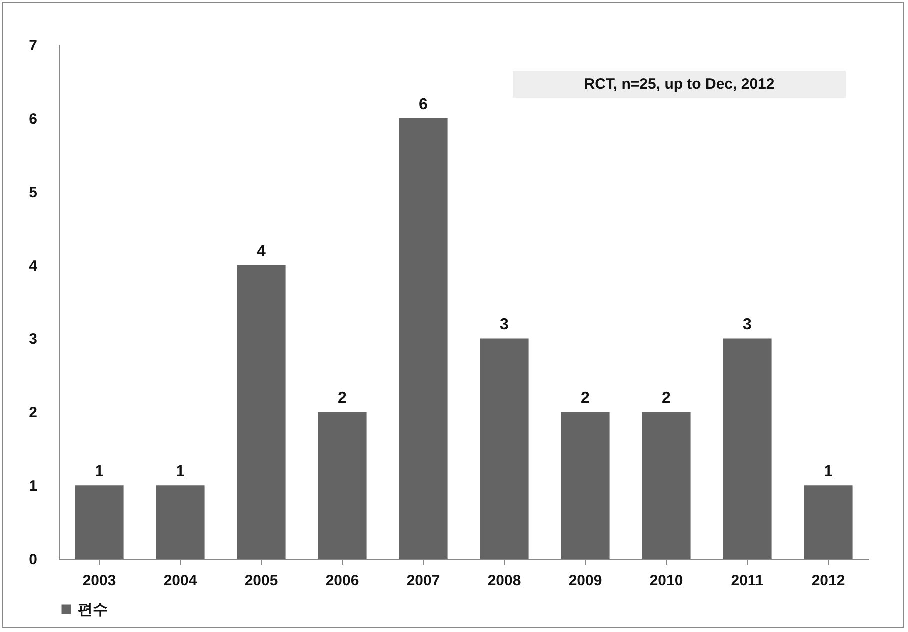 The width and height of the screenshot is (908, 632). What do you see at coordinates (33, 46) in the screenshot?
I see `y-tick-label: 7` at bounding box center [33, 46].